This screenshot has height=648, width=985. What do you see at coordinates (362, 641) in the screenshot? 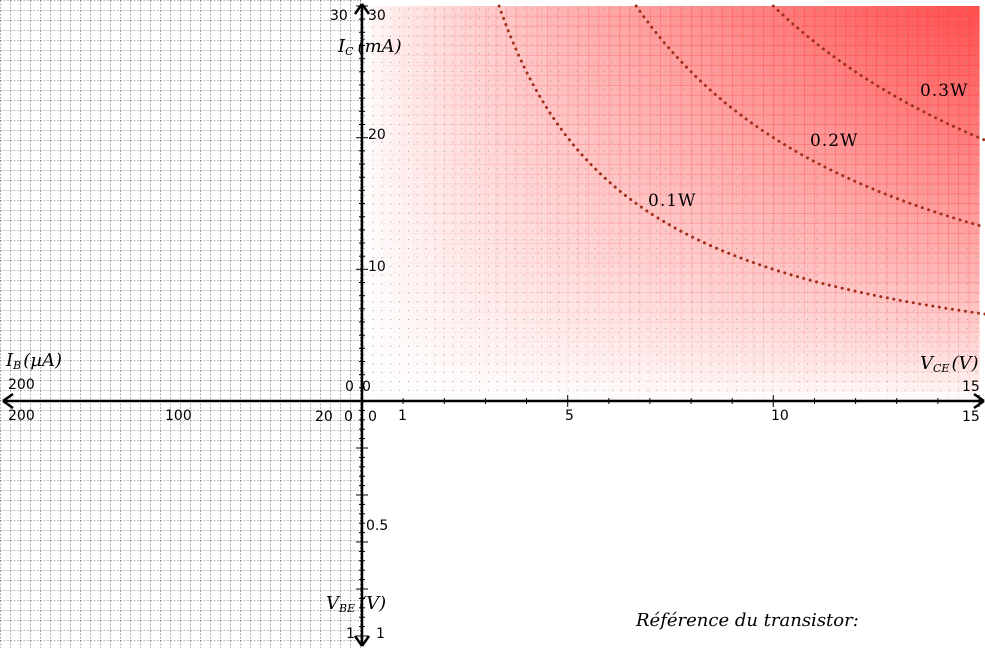
I see `down-arrow-head` at bounding box center [362, 641].